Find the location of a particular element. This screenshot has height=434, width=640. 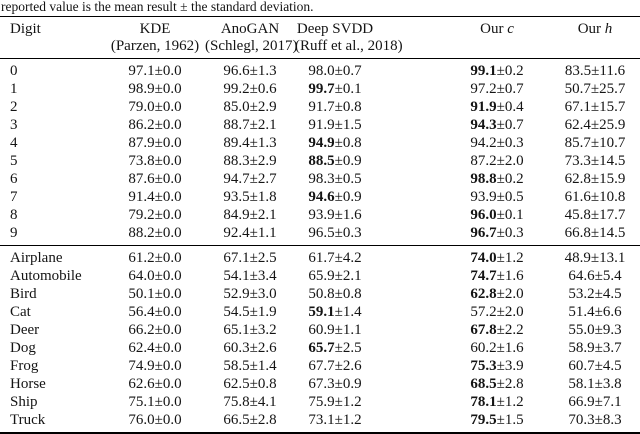

table-cell: 66.5±2.8 is located at coordinates (250, 422).